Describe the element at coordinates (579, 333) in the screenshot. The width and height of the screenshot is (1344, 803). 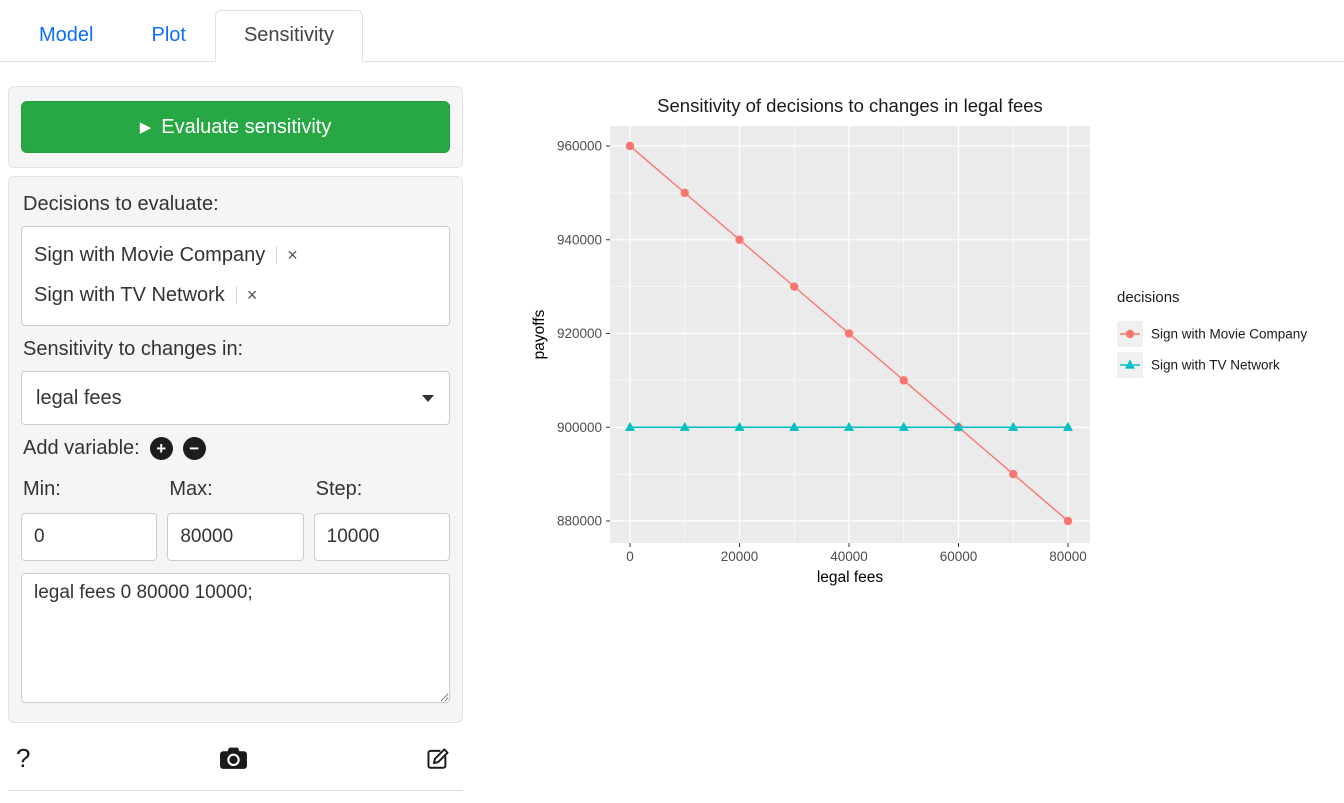
I see `y-tick-label: 920000` at that location.